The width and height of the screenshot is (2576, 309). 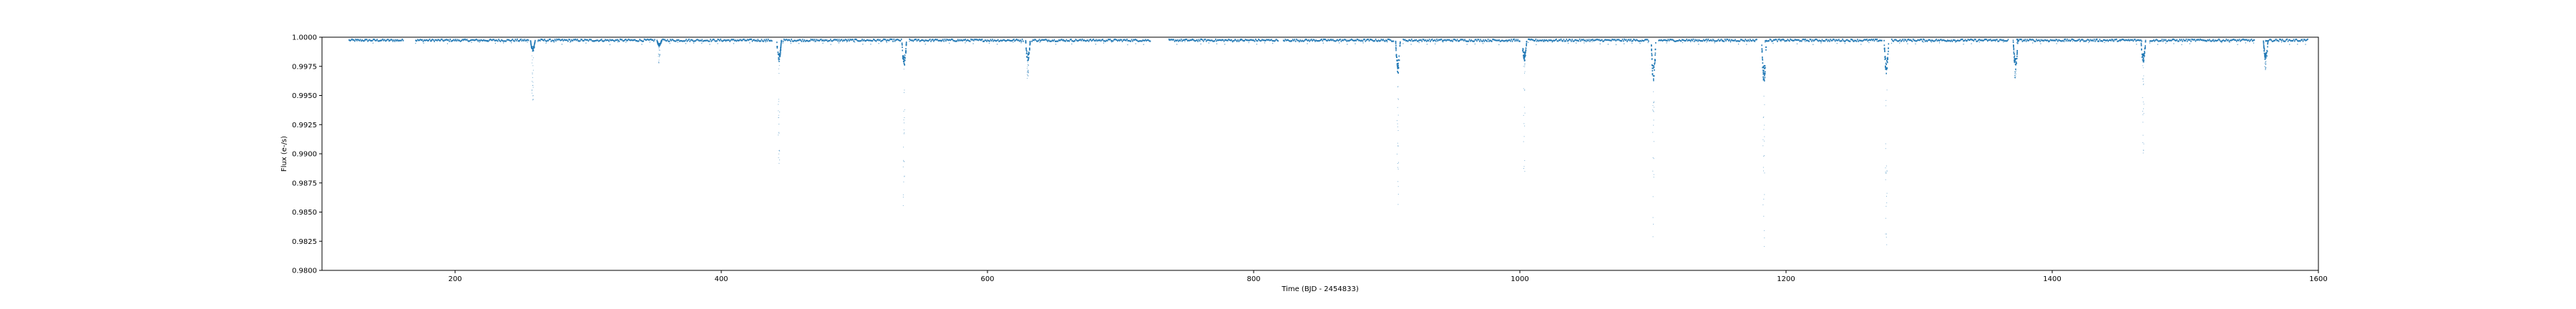 I want to click on y-tick-label: 0.9925, so click(x=304, y=125).